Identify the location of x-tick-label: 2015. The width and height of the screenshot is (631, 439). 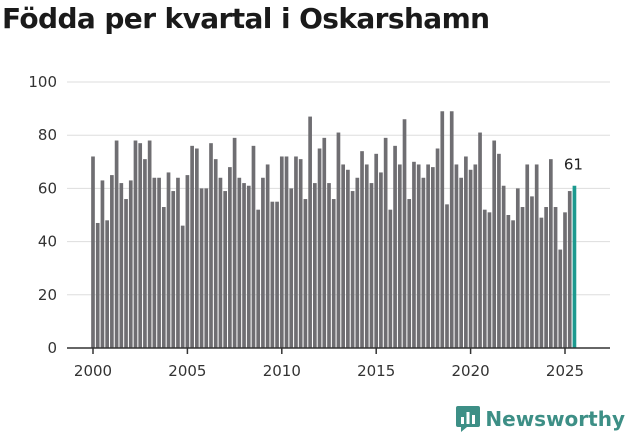
(376, 371).